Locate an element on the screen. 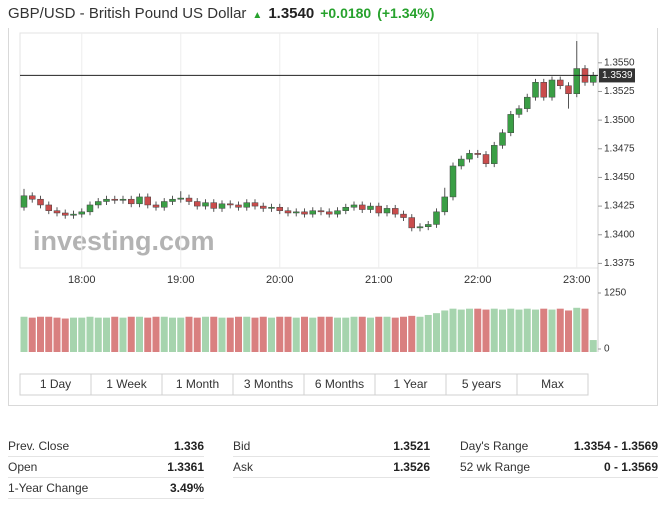 Image resolution: width=665 pixels, height=509 pixels. range-button-label: 1 Week is located at coordinates (126, 384).